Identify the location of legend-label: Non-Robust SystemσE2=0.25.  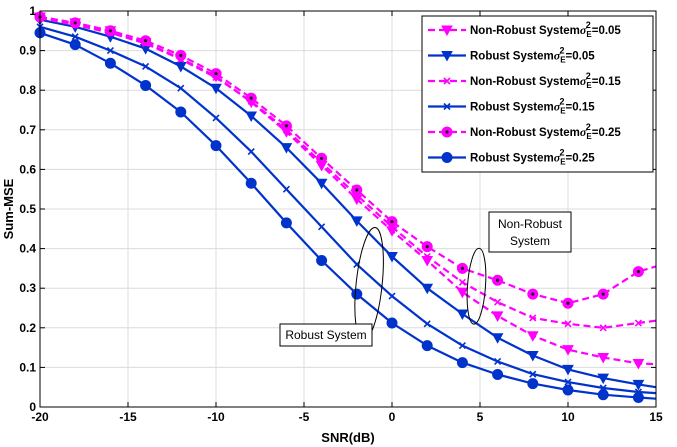
(545, 131).